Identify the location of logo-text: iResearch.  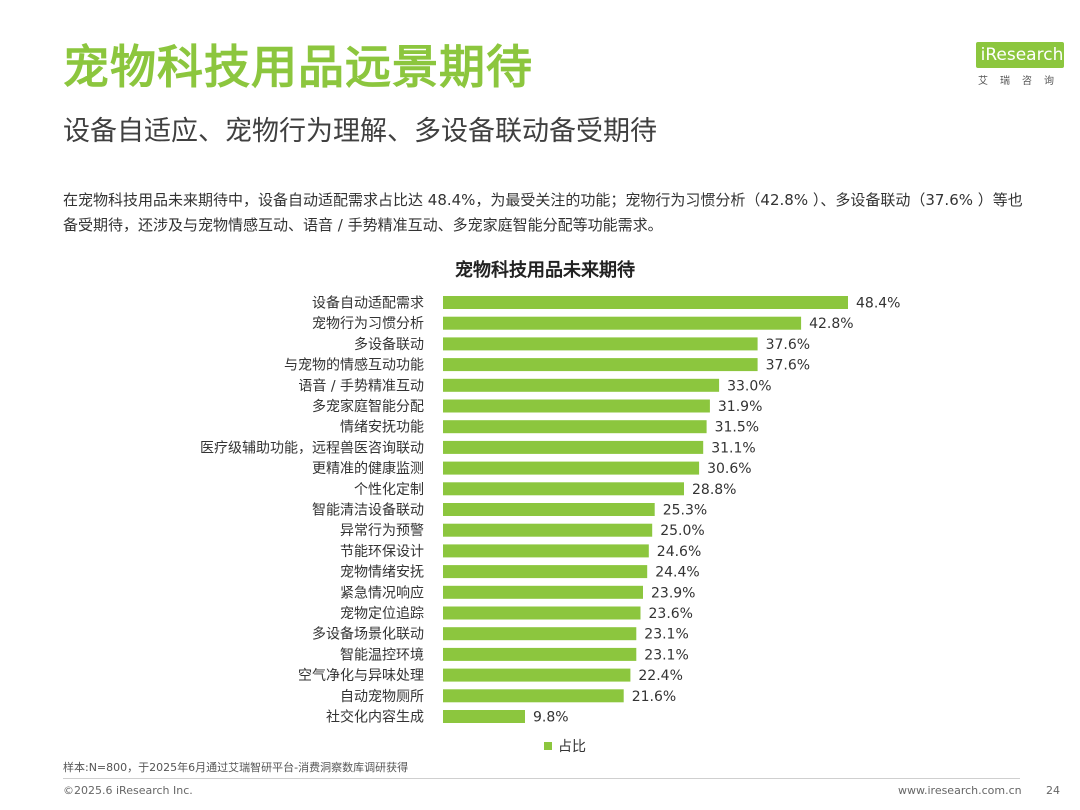
(1022, 55).